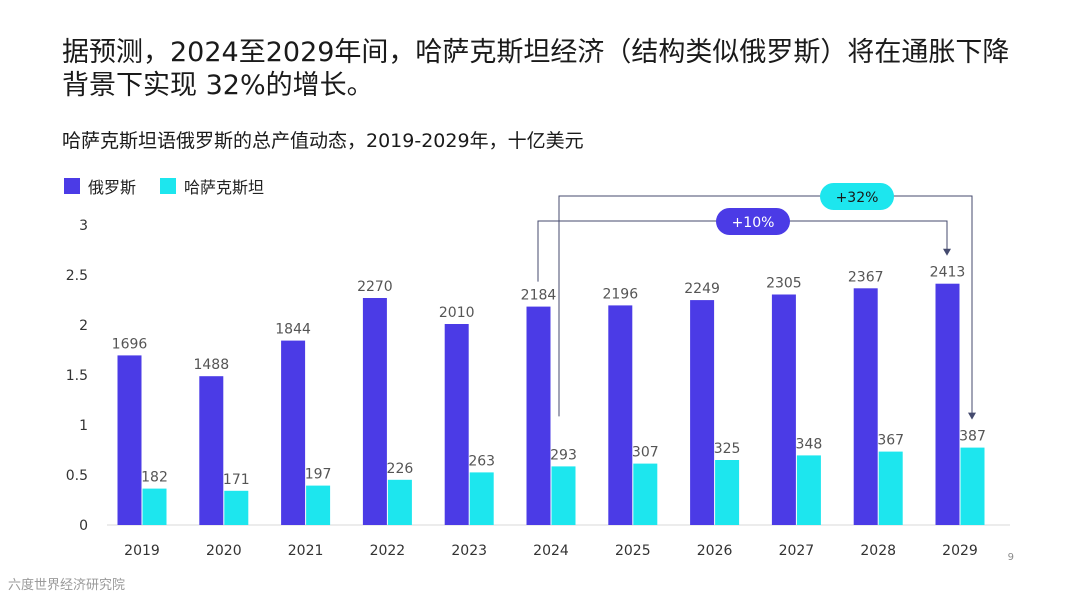  Describe the element at coordinates (388, 551) in the screenshot. I see `x-tick-label: 2022` at that location.